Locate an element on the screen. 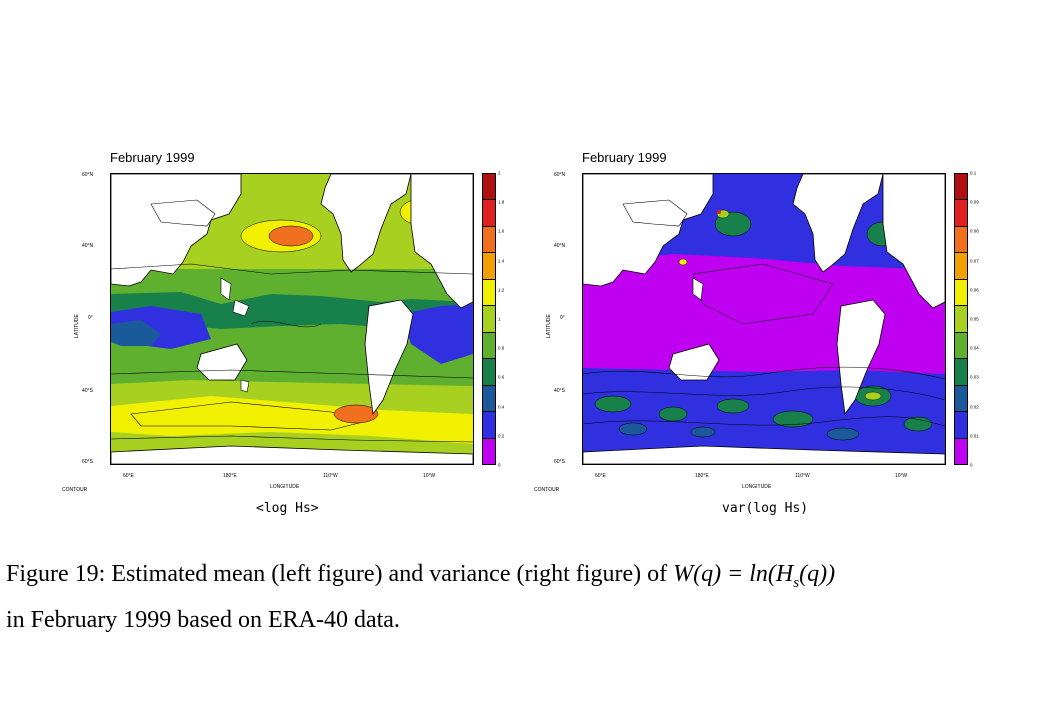 The height and width of the screenshot is (720, 1040). caption-formula-end: (q)) is located at coordinates (817, 574).